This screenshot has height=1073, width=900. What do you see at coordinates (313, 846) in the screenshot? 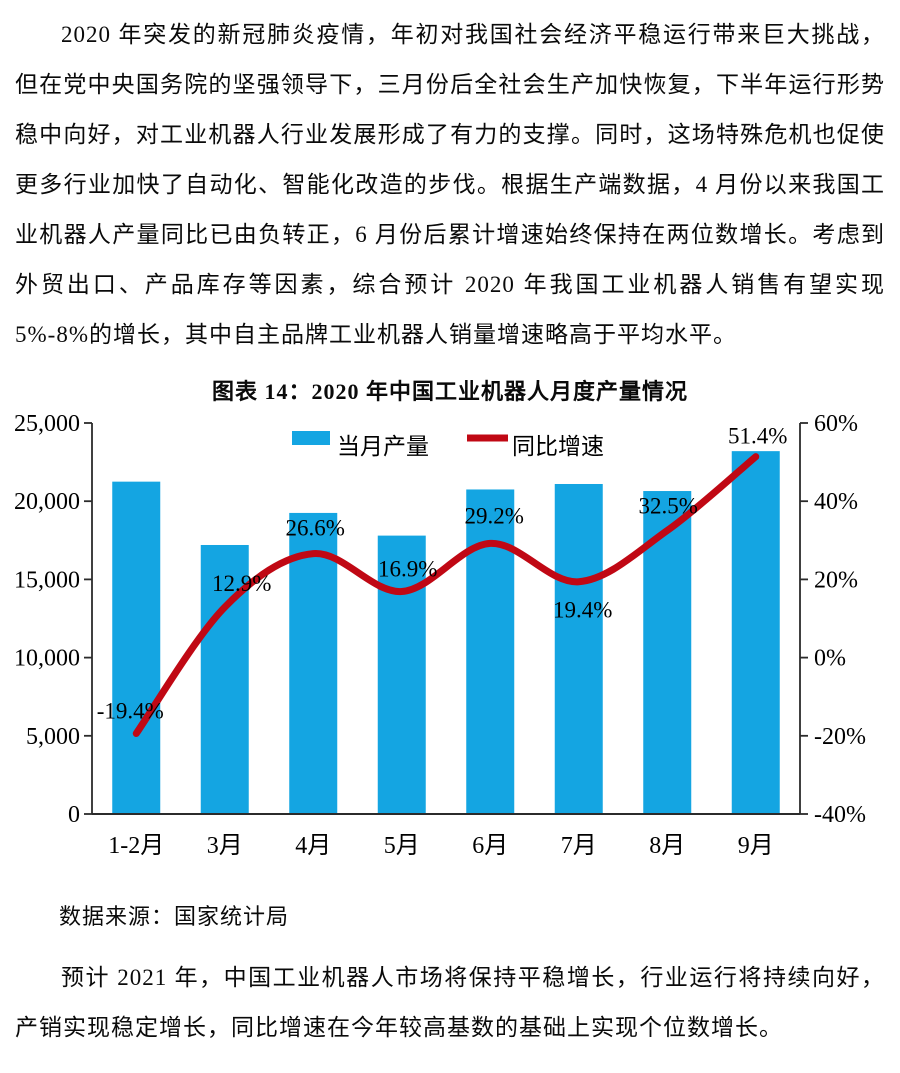
I see `x-axis-label: 4月` at bounding box center [313, 846].